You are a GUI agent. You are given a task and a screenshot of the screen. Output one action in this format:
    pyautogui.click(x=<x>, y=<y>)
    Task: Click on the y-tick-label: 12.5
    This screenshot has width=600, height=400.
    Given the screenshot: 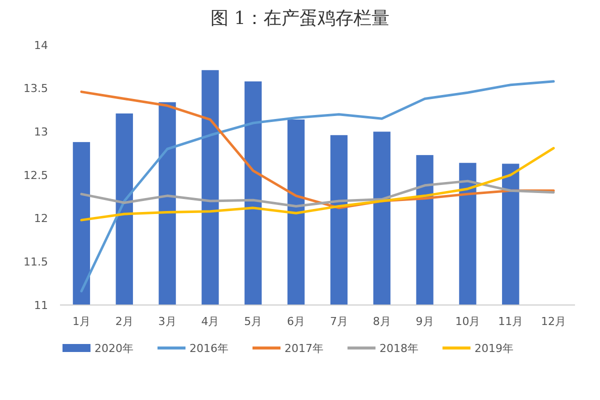 What is the action you would take?
    pyautogui.click(x=36, y=175)
    